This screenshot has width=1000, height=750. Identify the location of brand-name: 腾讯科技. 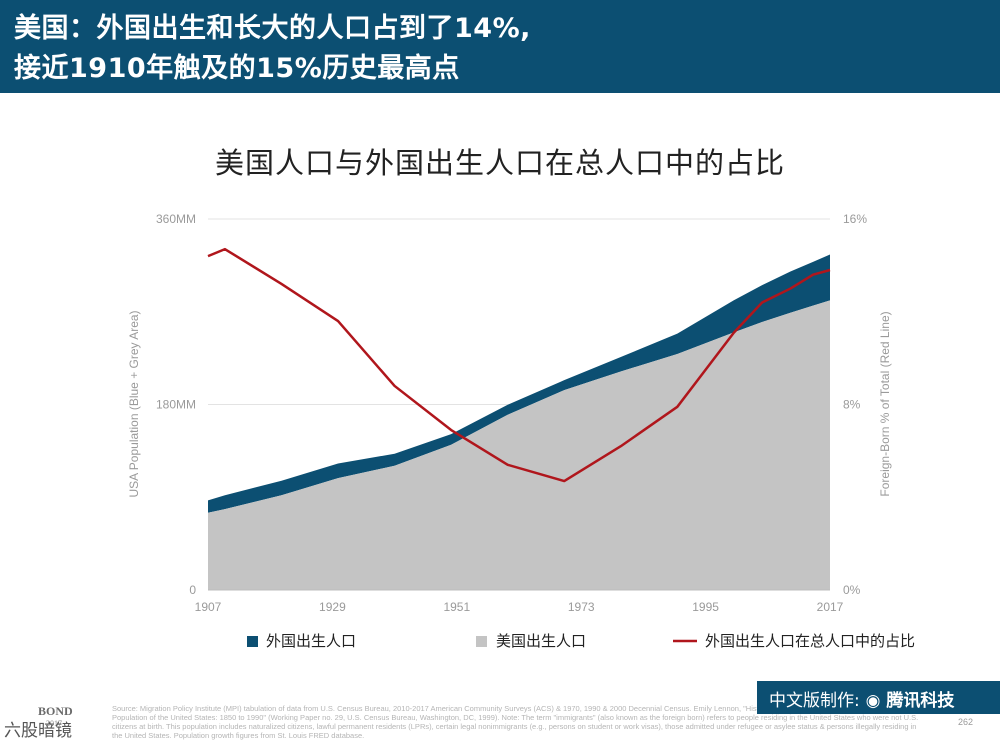
(920, 701).